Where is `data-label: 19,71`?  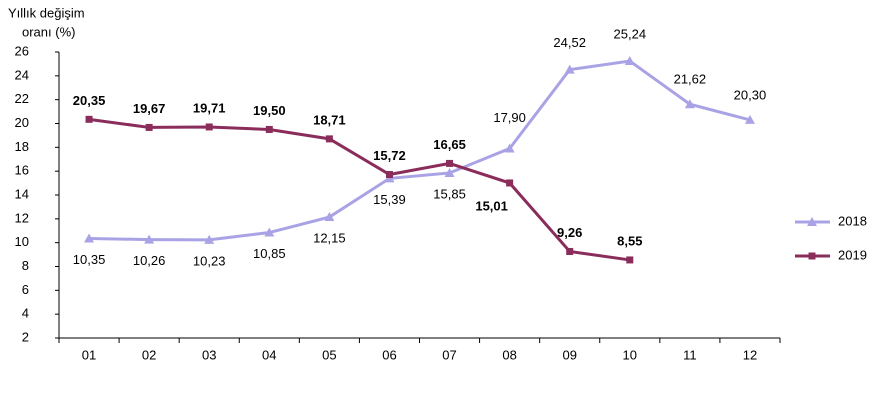
data-label: 19,71 is located at coordinates (209, 107).